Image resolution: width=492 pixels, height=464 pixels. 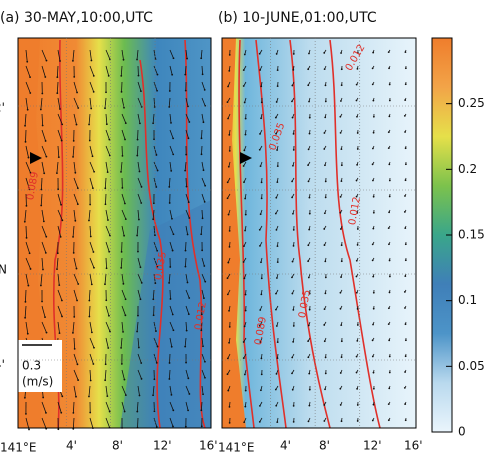 What do you see at coordinates (467, 169) in the screenshot?
I see `colorbar-tick-label: 0.2` at bounding box center [467, 169].